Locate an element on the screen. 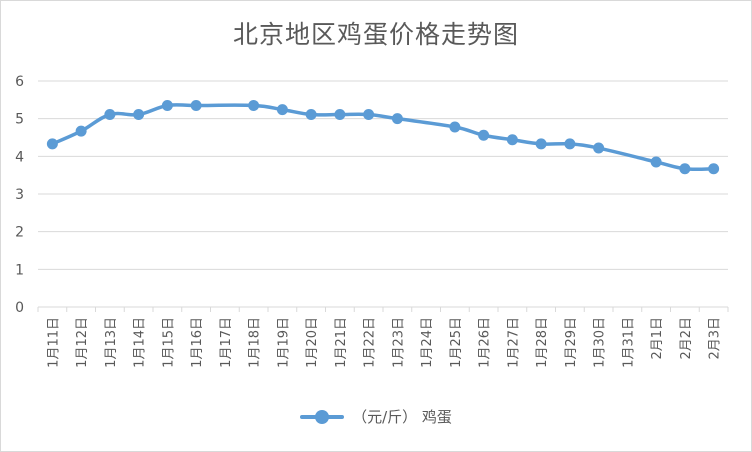 The height and width of the screenshot is (452, 752). x-tick-label: 1月15日 is located at coordinates (168, 342).